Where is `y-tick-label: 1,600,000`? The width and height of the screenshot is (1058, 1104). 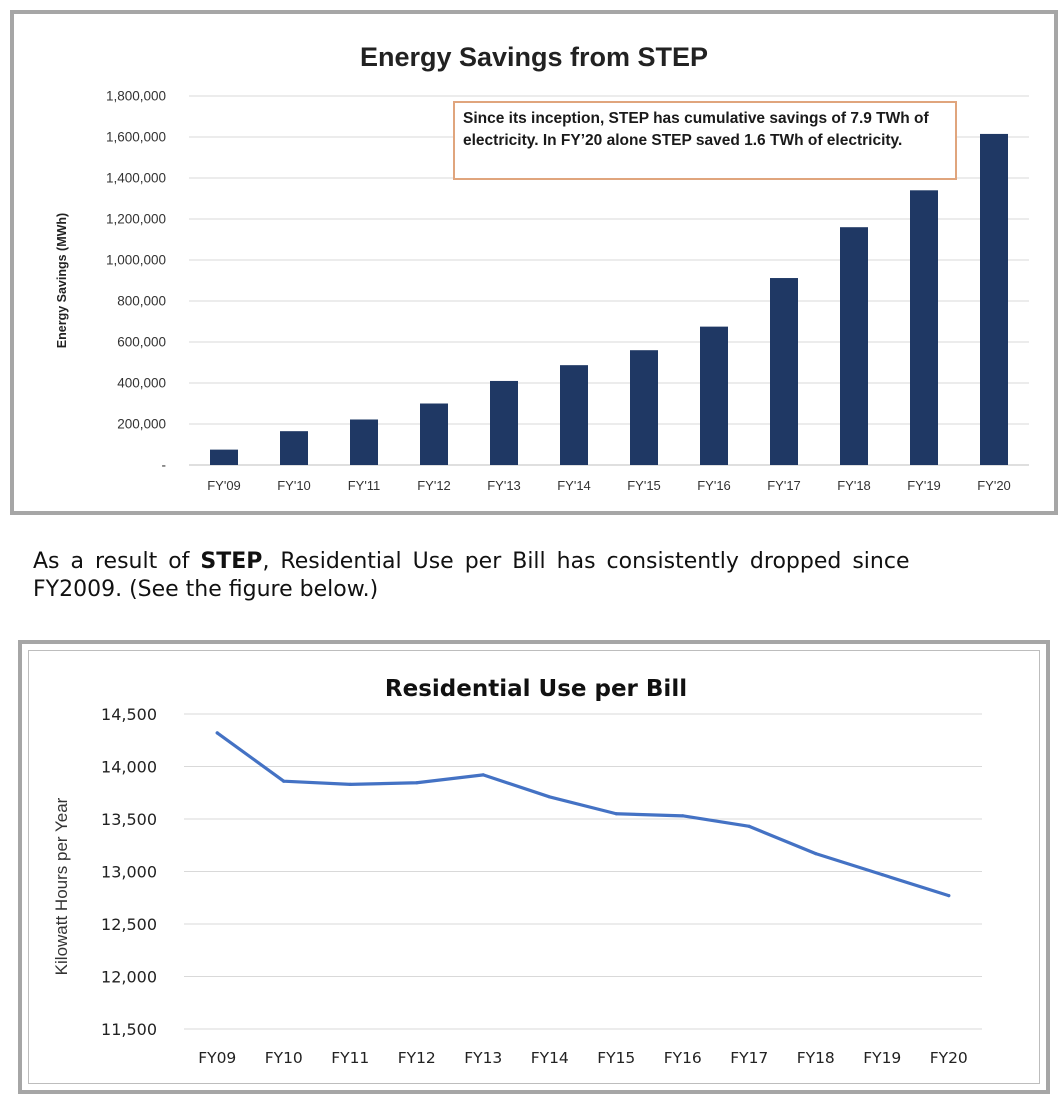 y-tick-label: 1,600,000 is located at coordinates (136, 137).